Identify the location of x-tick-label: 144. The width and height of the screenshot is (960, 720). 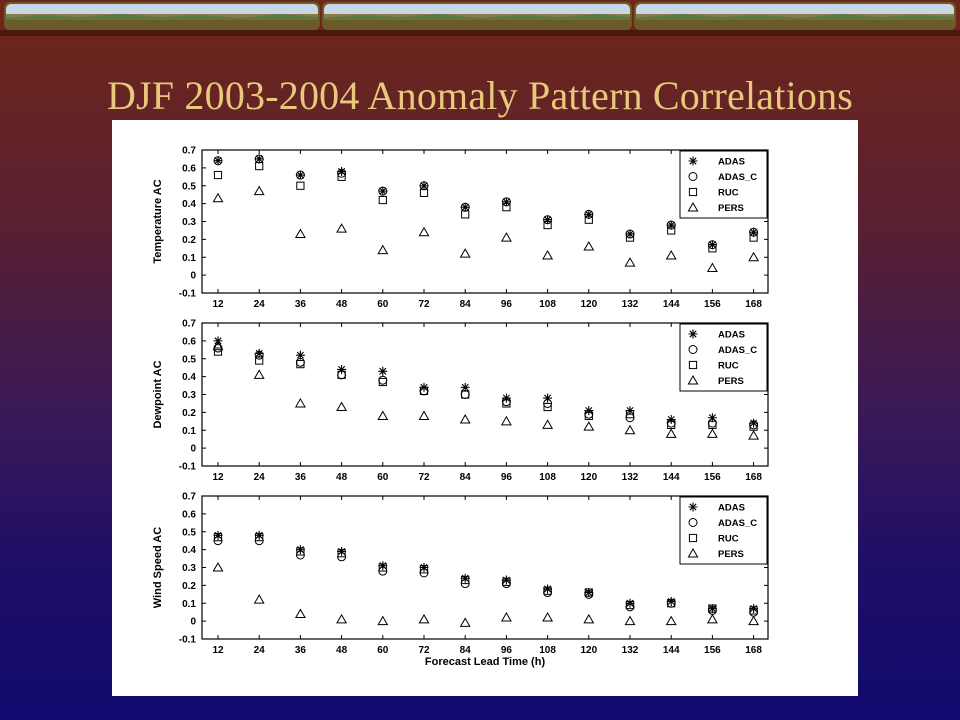
(671, 477).